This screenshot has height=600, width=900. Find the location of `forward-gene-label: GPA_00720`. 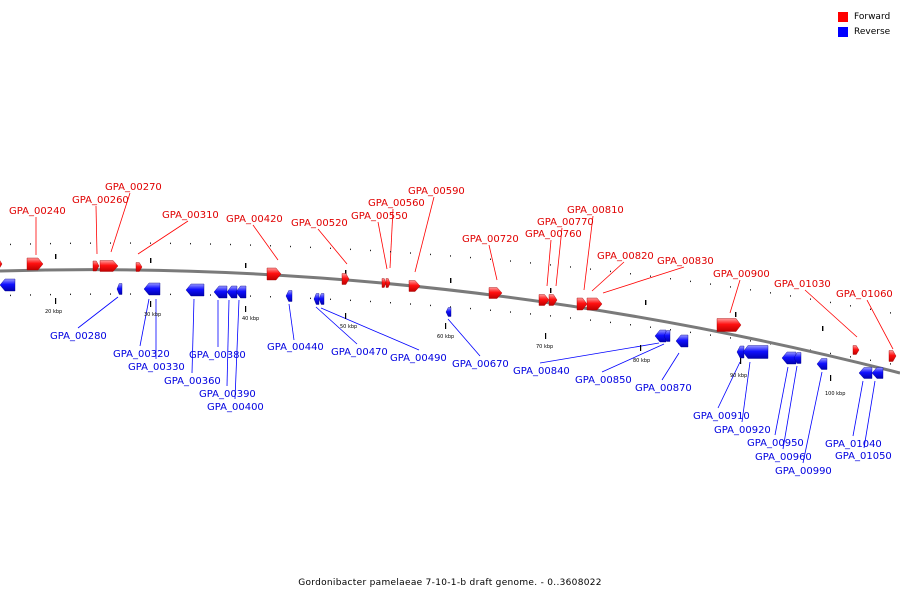

forward-gene-label: GPA_00720 is located at coordinates (490, 239).